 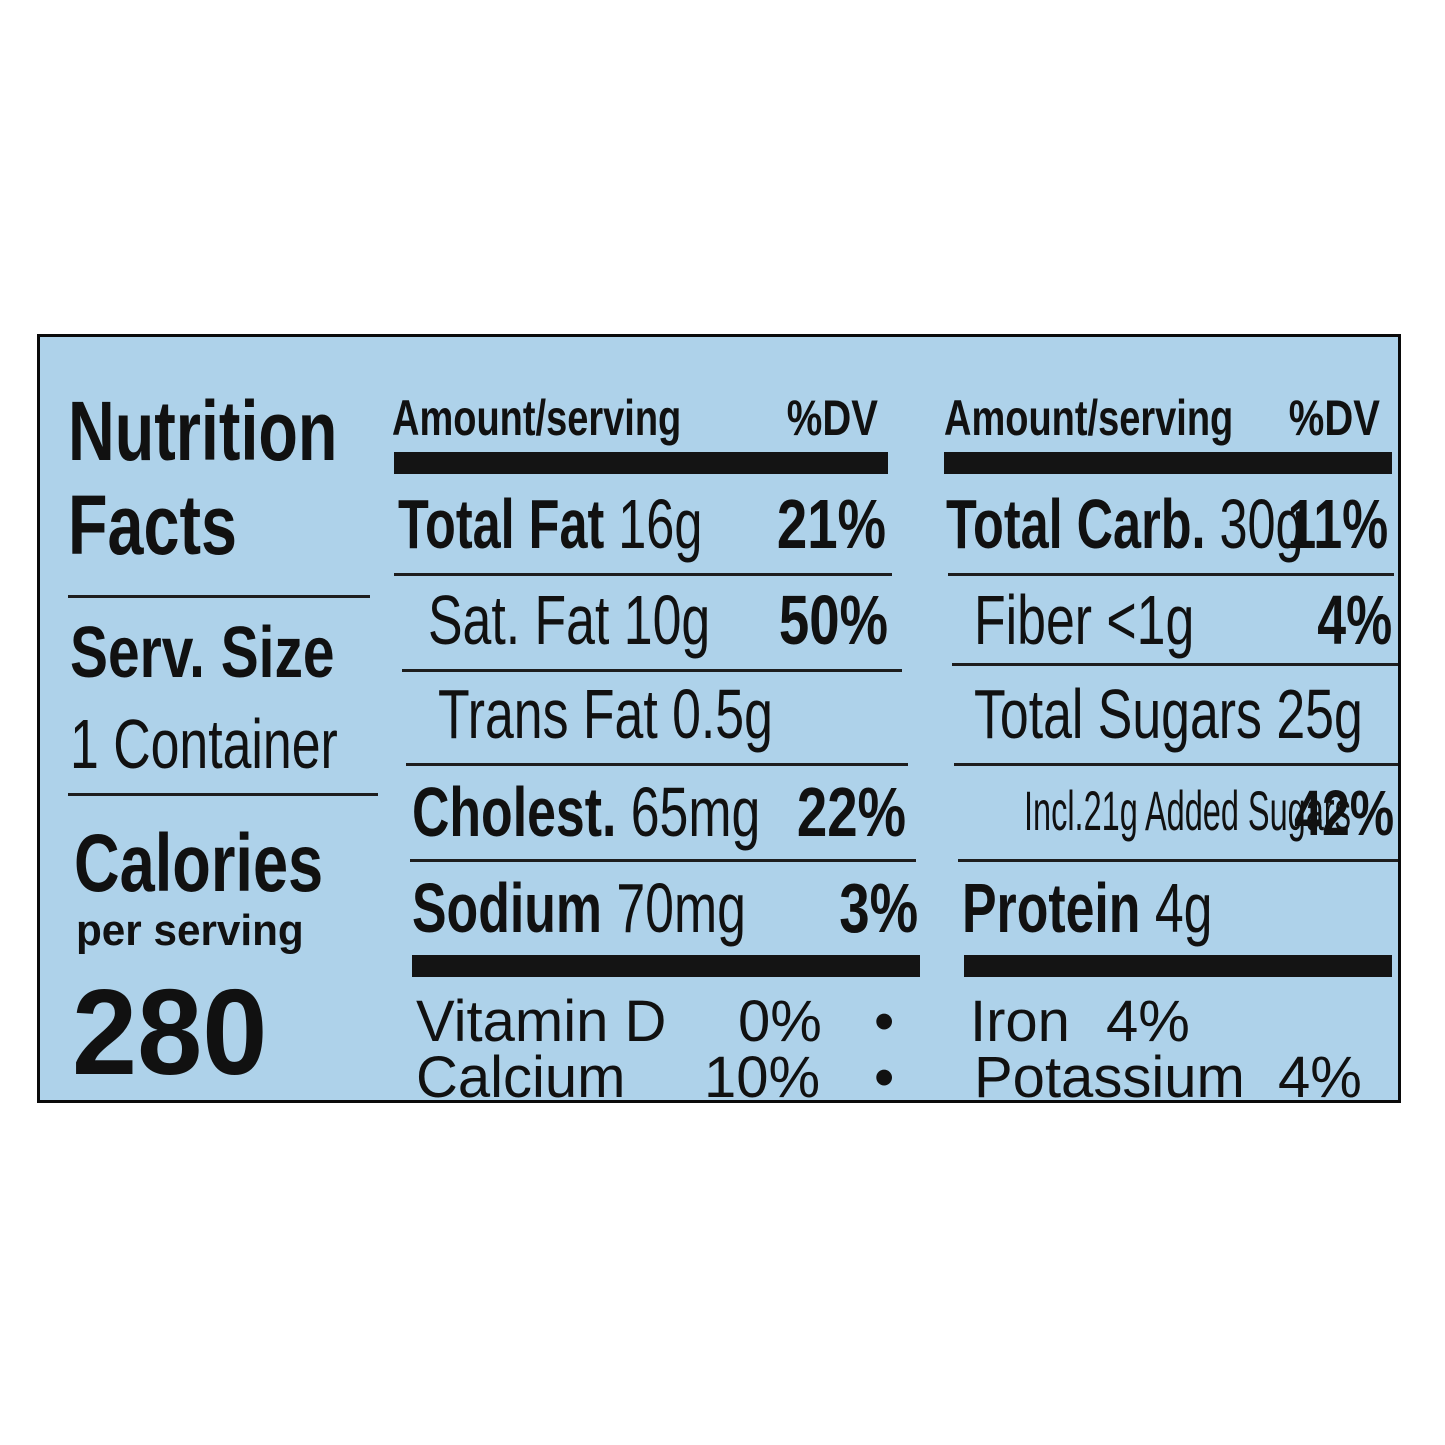 I want to click on row-sodium: Sodium 70mg, so click(x=637, y=908).